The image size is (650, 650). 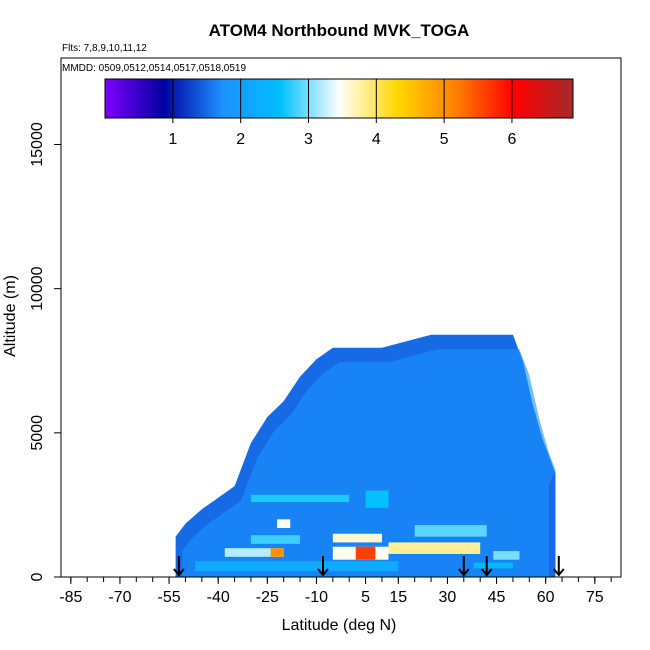 I want to click on colorbar-tick-label: 5, so click(x=444, y=139).